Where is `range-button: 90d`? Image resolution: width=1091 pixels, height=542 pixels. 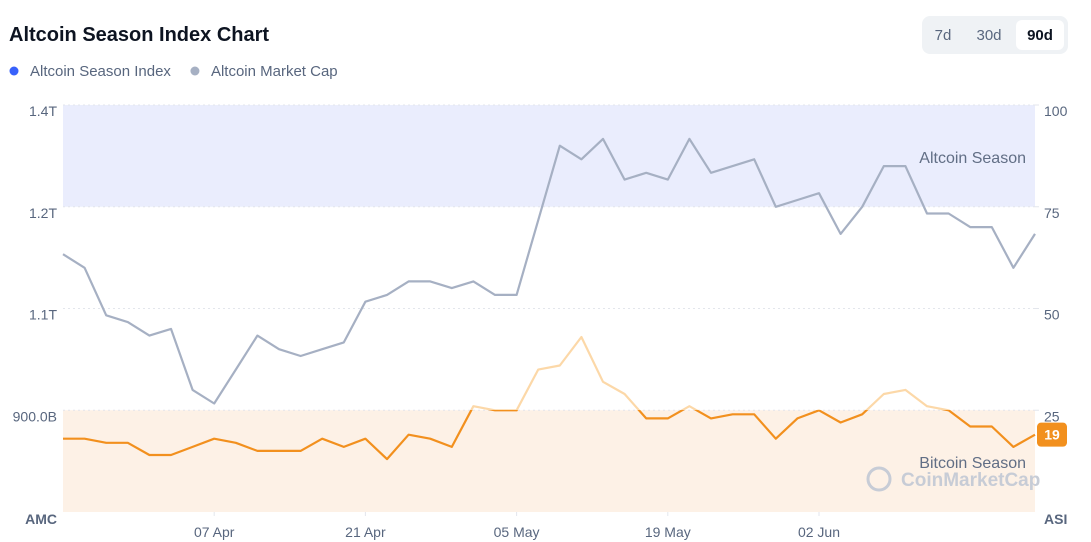
range-button: 90d is located at coordinates (1040, 35).